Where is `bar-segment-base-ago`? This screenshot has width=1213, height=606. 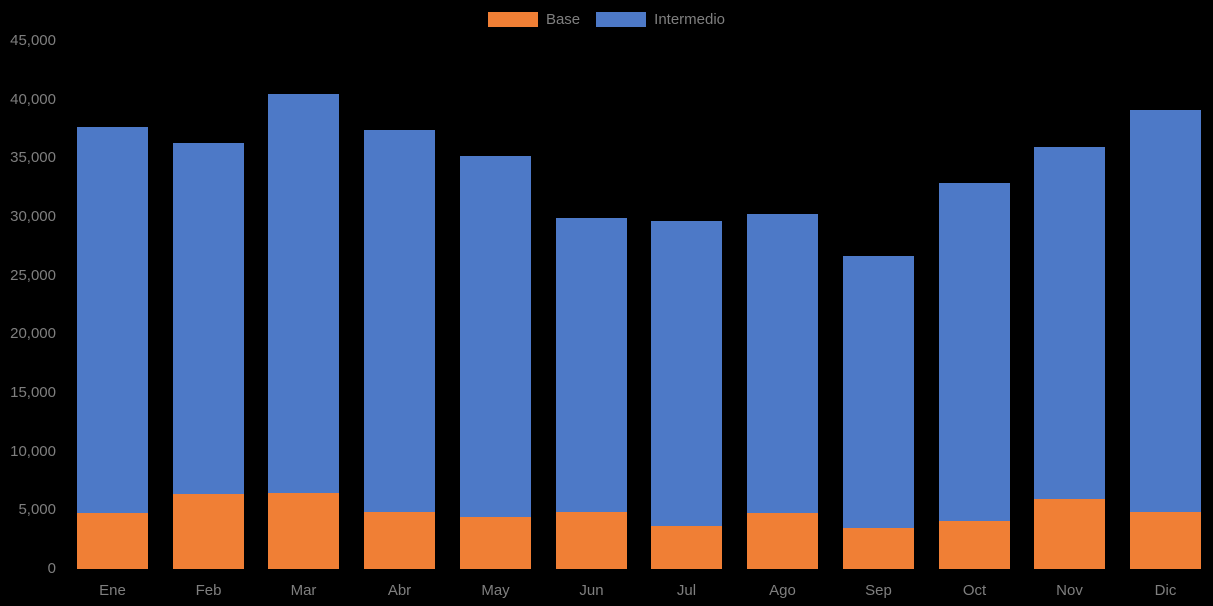 bar-segment-base-ago is located at coordinates (782, 540).